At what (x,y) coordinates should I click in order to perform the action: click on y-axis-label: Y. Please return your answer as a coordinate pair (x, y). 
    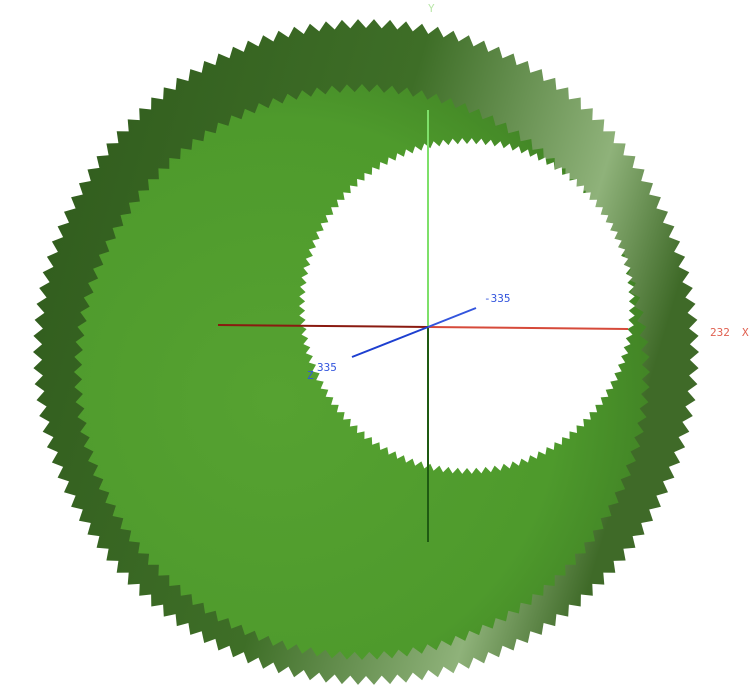
    Looking at the image, I should click on (431, 8).